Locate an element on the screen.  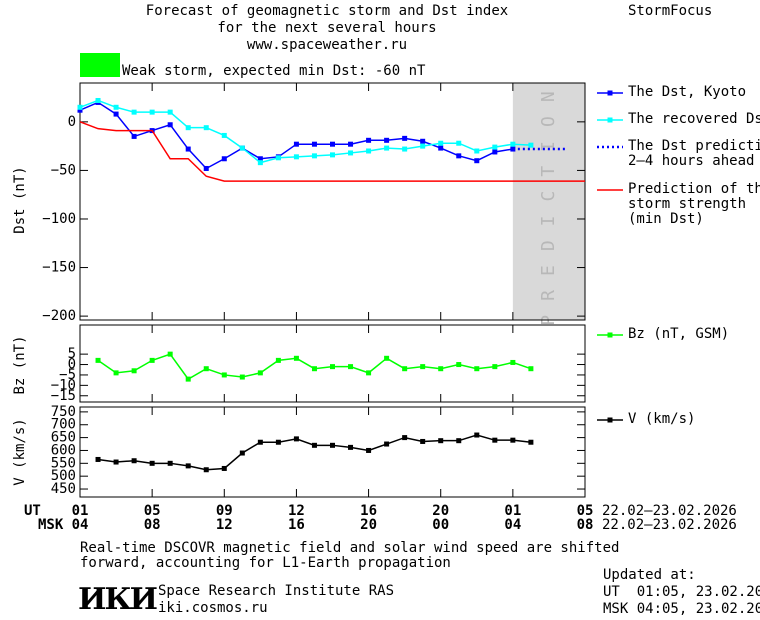
plot-frame is located at coordinates (332, 363).